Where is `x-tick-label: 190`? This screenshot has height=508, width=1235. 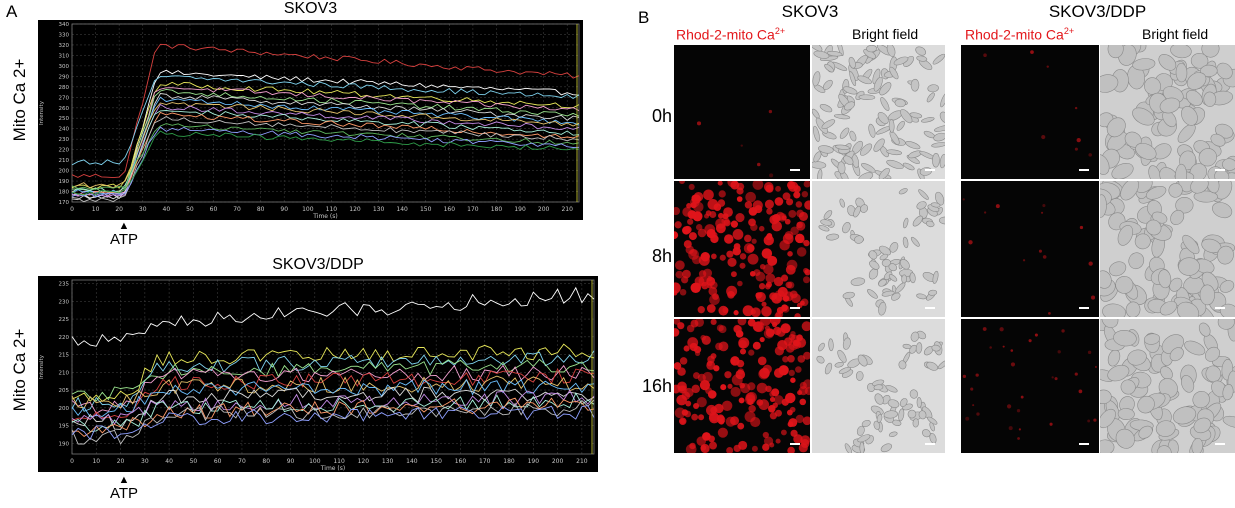
x-tick-label: 190 is located at coordinates (534, 461).